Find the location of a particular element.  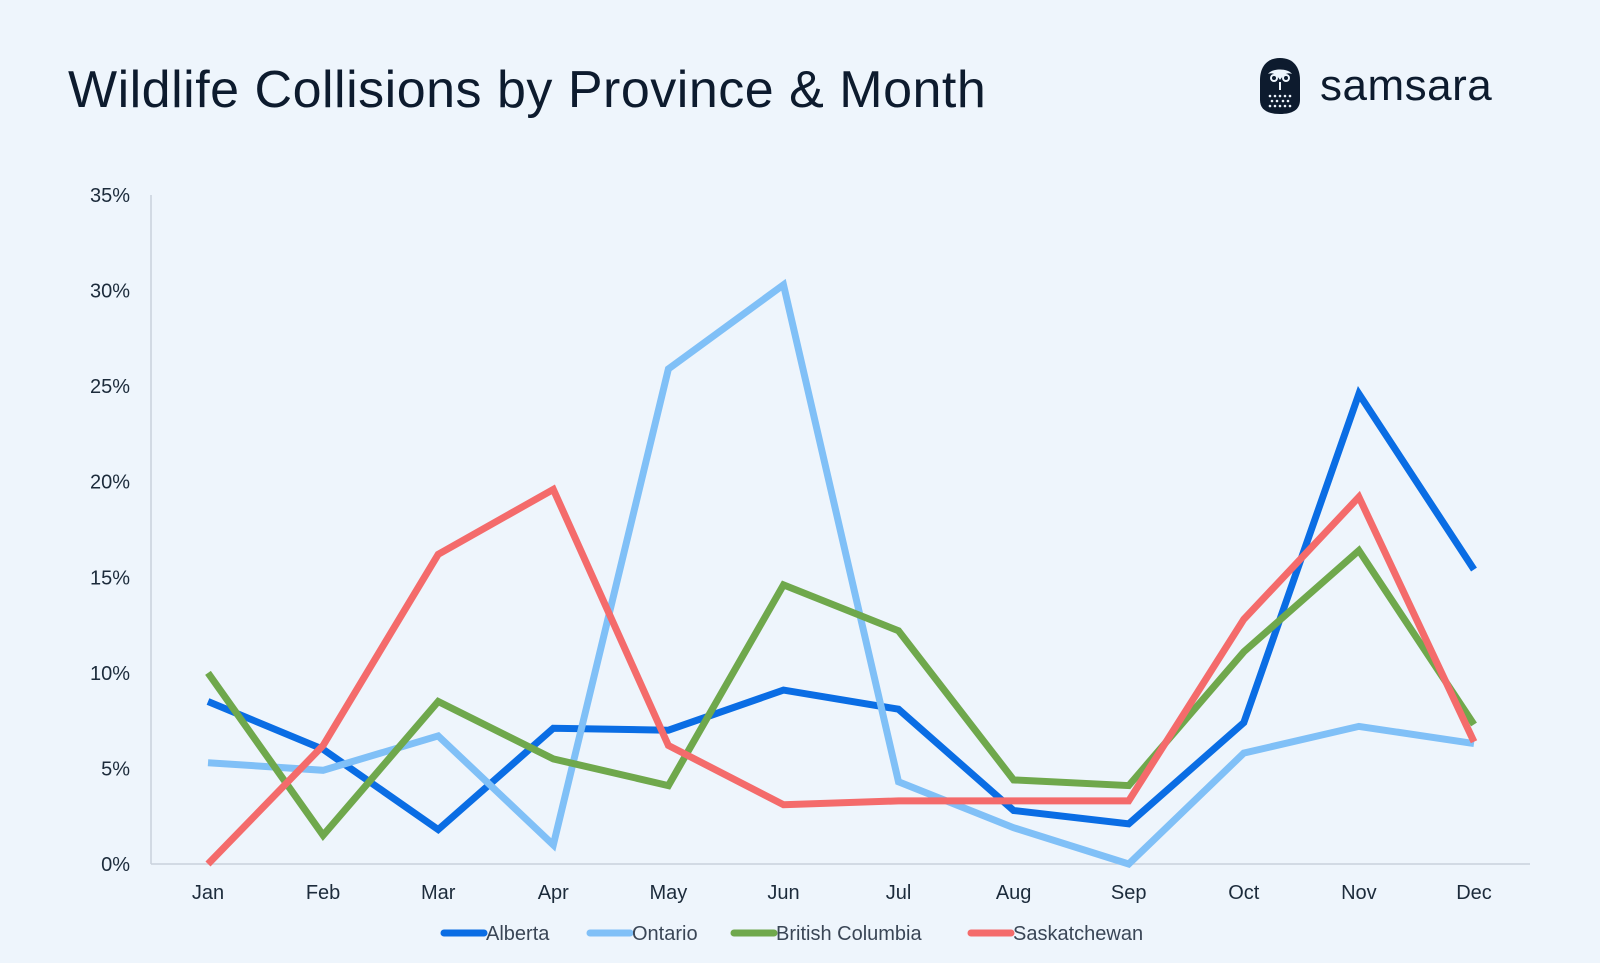

legend-label-alberta: Alberta is located at coordinates (518, 934).